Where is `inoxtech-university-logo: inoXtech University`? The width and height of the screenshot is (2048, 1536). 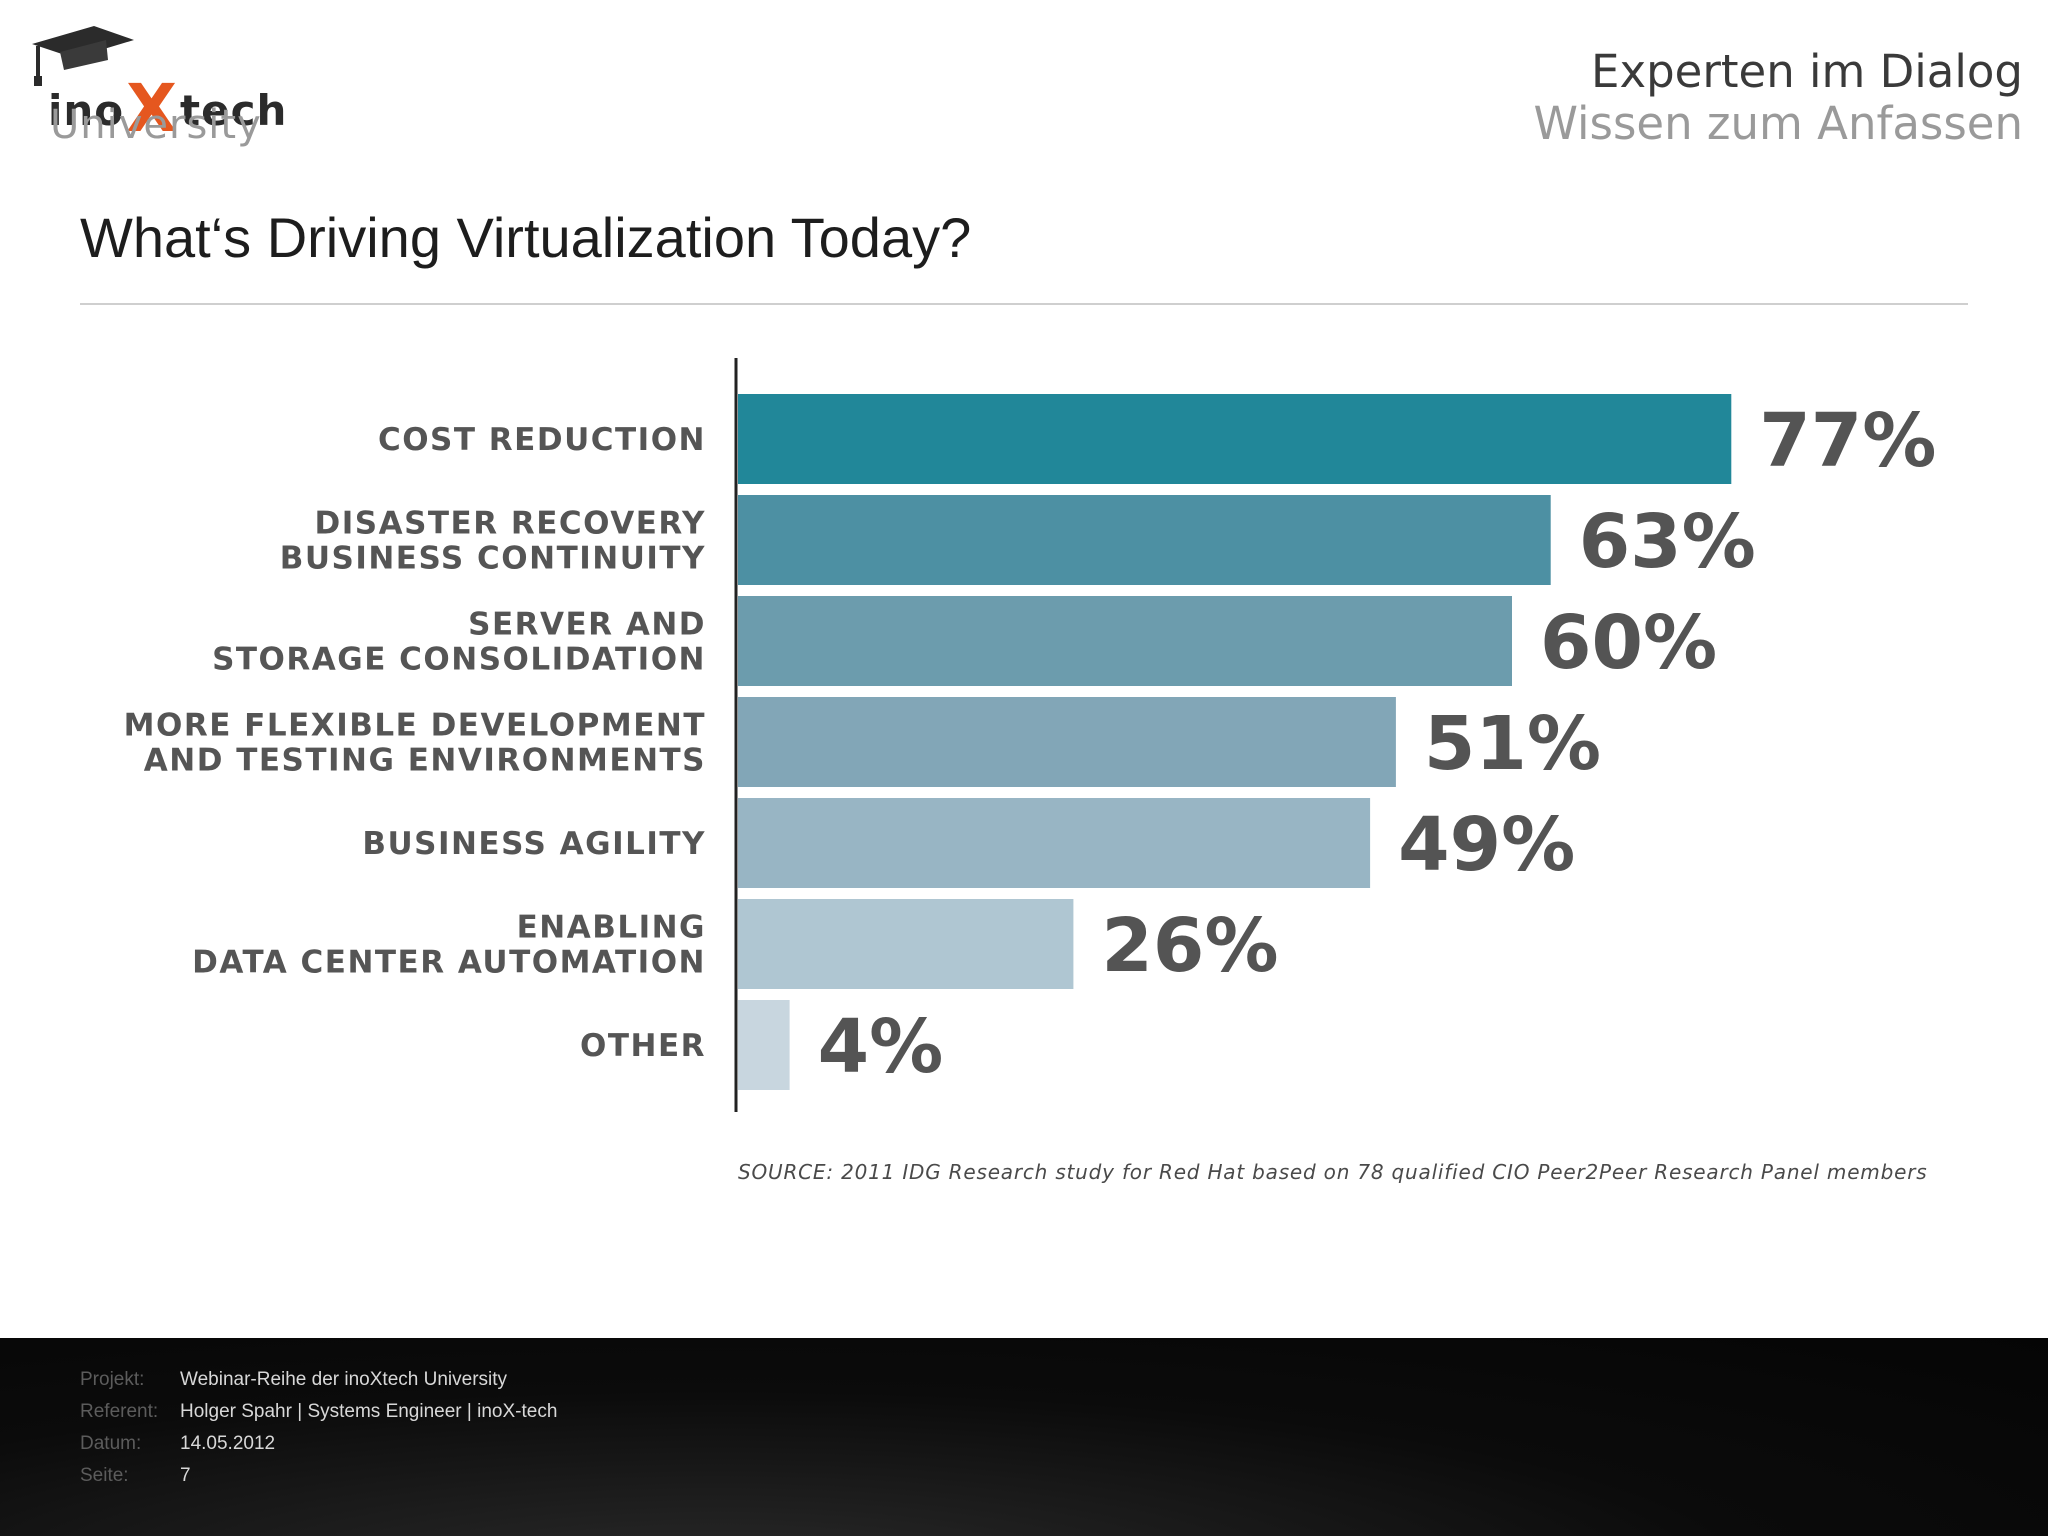
inoxtech-university-logo: inoXtech University is located at coordinates (180, 91).